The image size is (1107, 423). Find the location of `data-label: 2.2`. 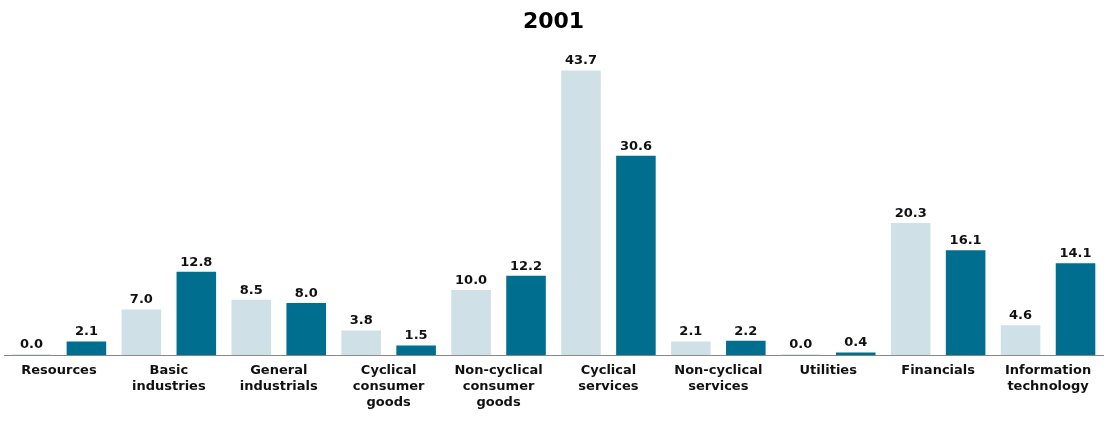

data-label: 2.2 is located at coordinates (746, 330).